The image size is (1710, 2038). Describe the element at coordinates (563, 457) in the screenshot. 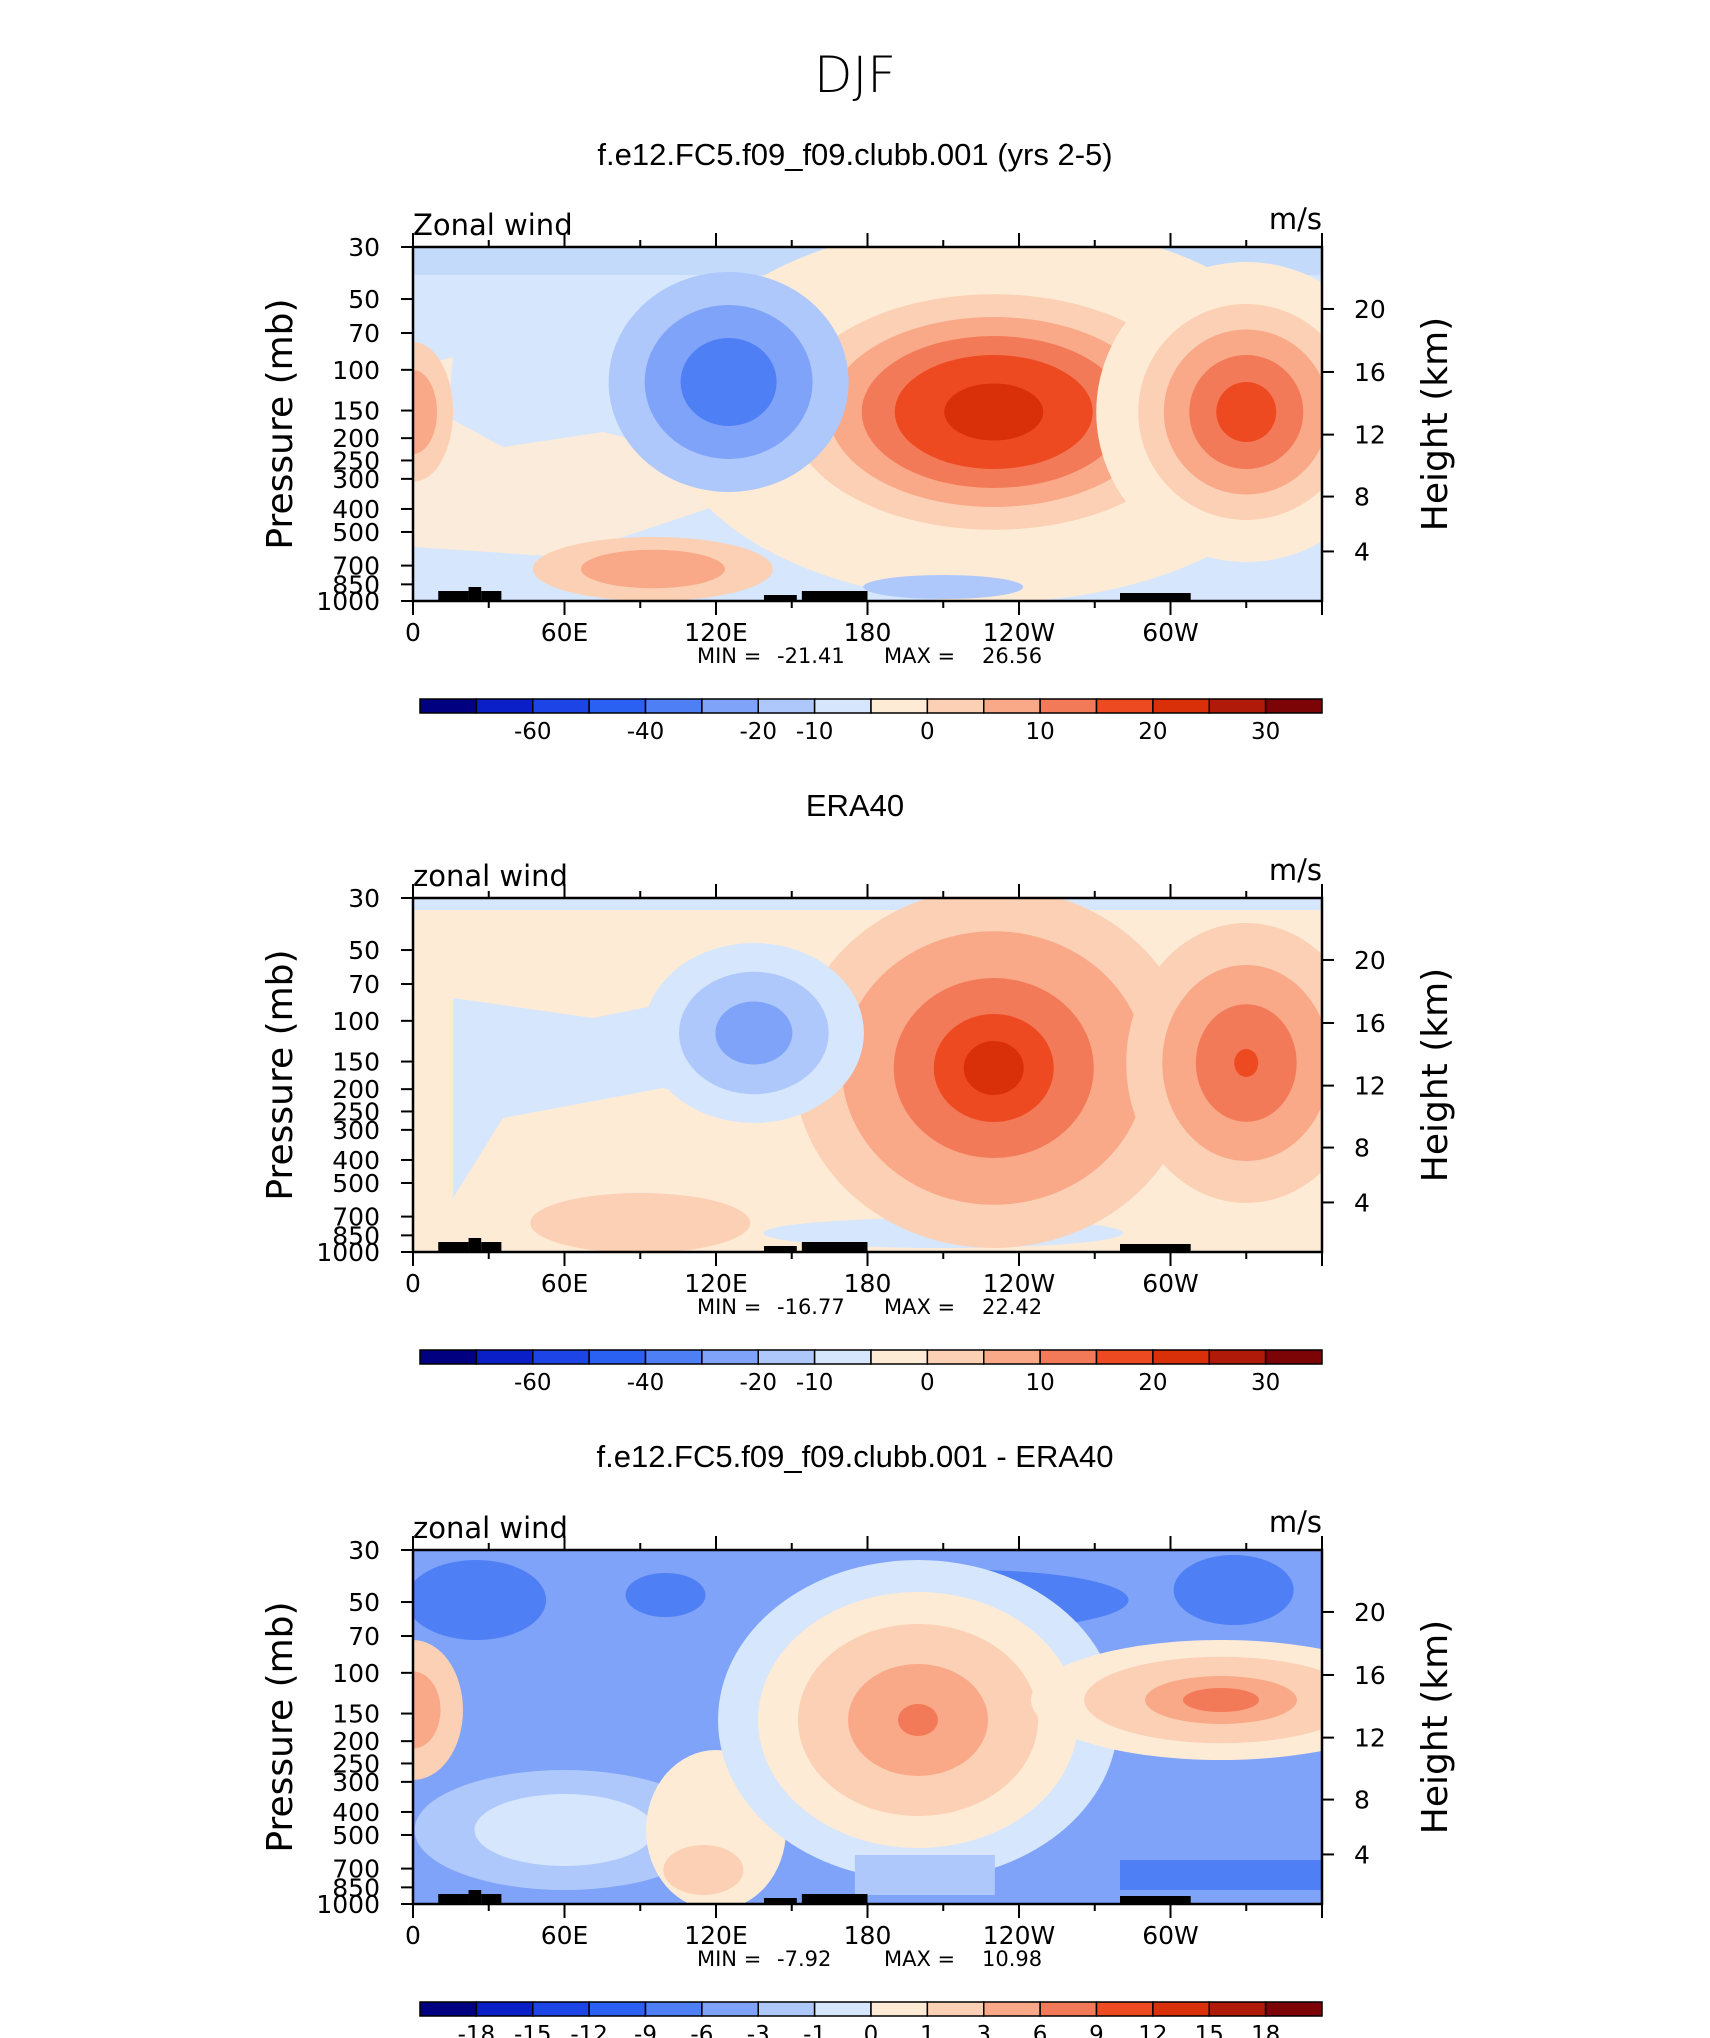

I see `positive-region` at that location.